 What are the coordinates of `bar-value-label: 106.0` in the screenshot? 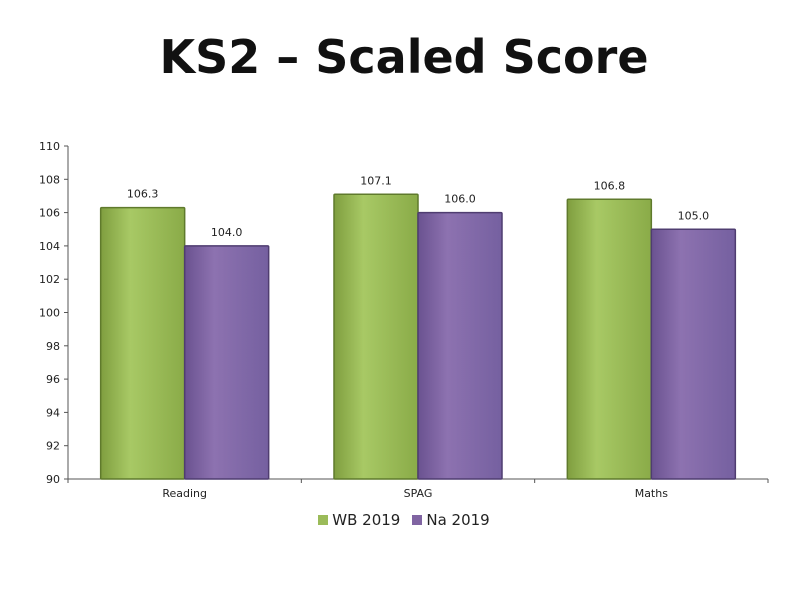 It's located at (460, 199).